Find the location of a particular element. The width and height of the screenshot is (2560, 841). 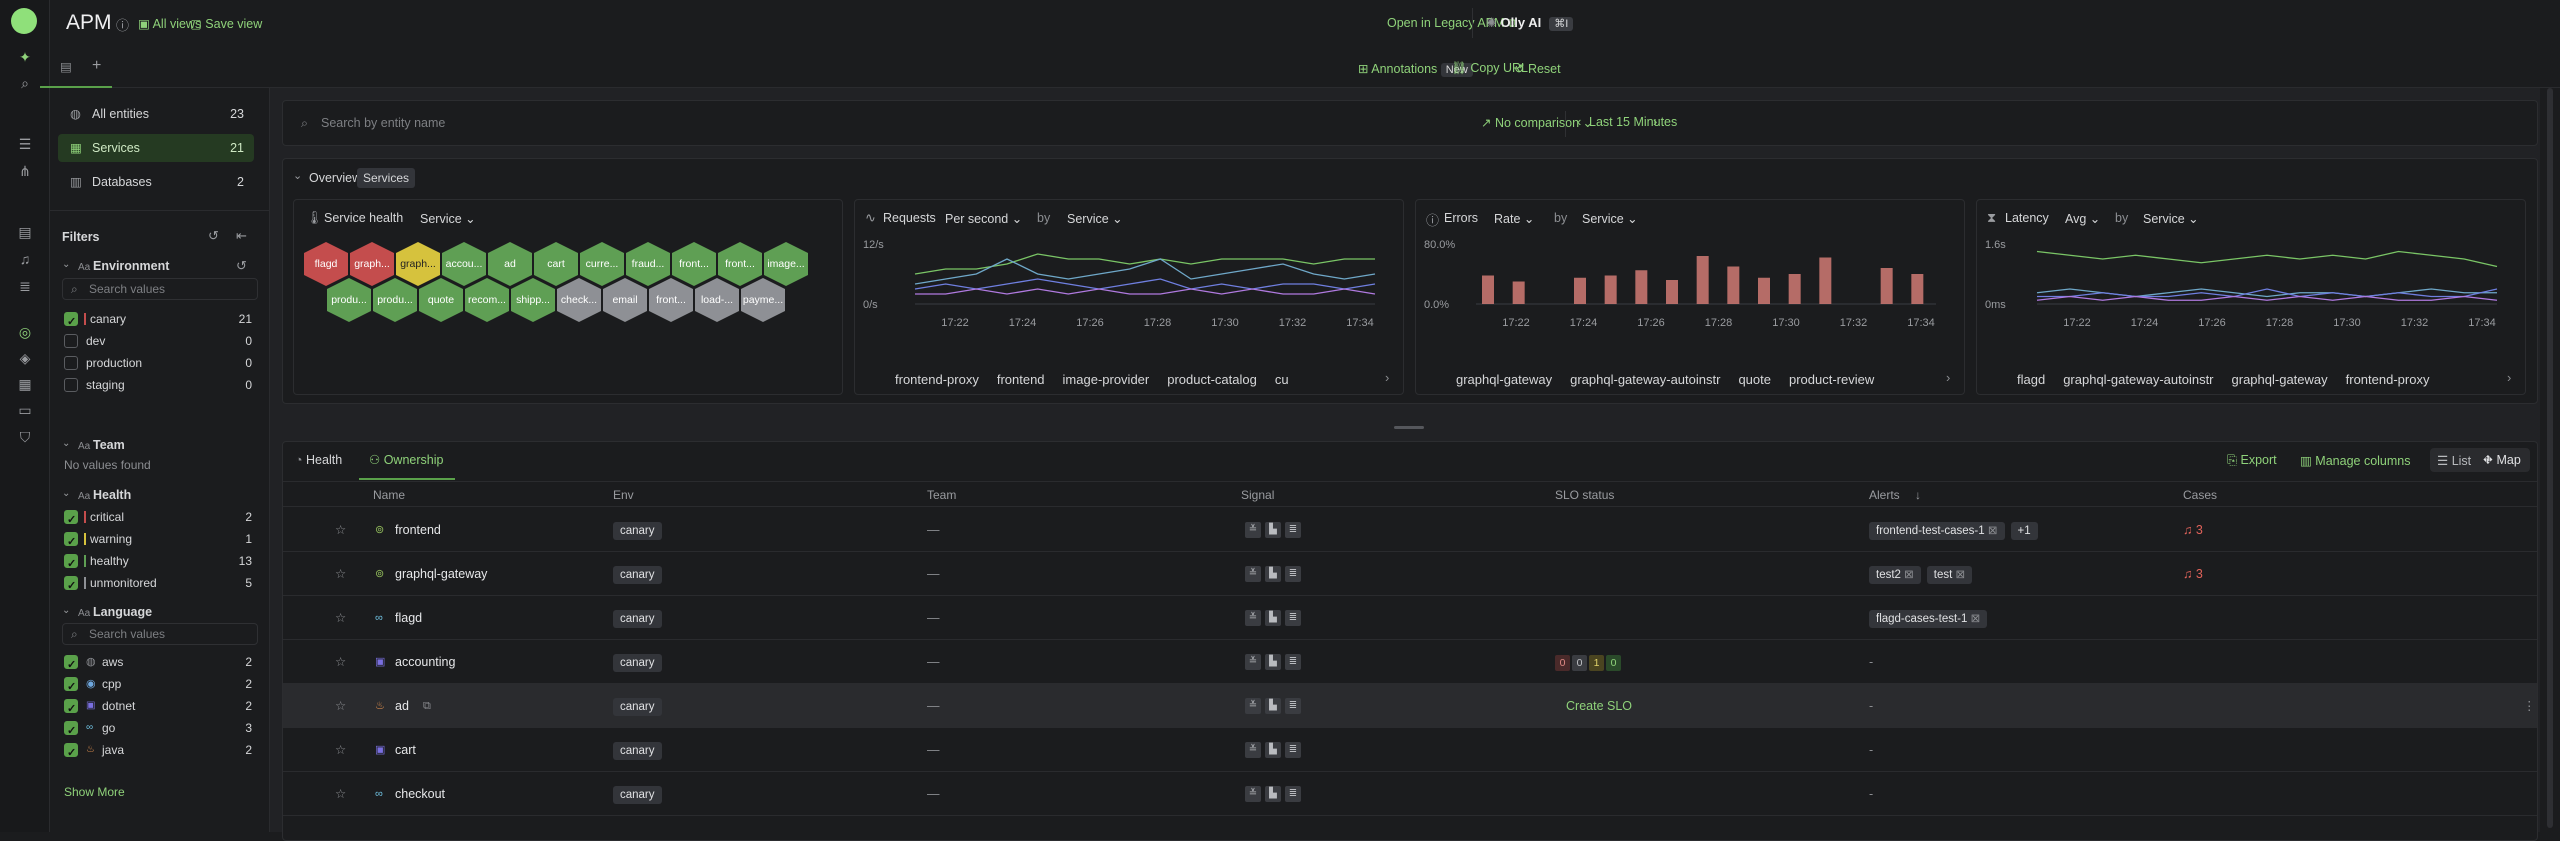

service-name: checkout is located at coordinates (420, 794).